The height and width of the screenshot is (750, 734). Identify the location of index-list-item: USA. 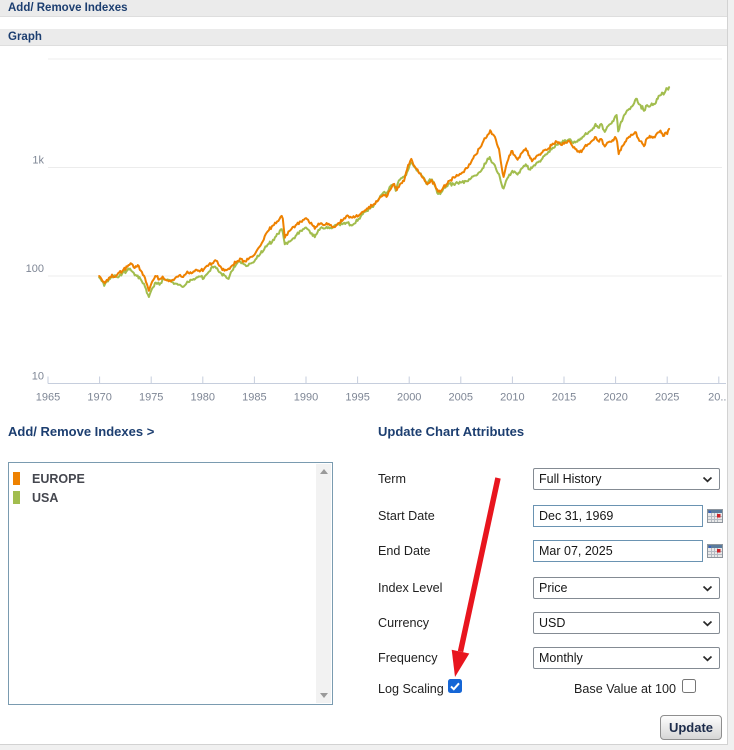
(162, 497).